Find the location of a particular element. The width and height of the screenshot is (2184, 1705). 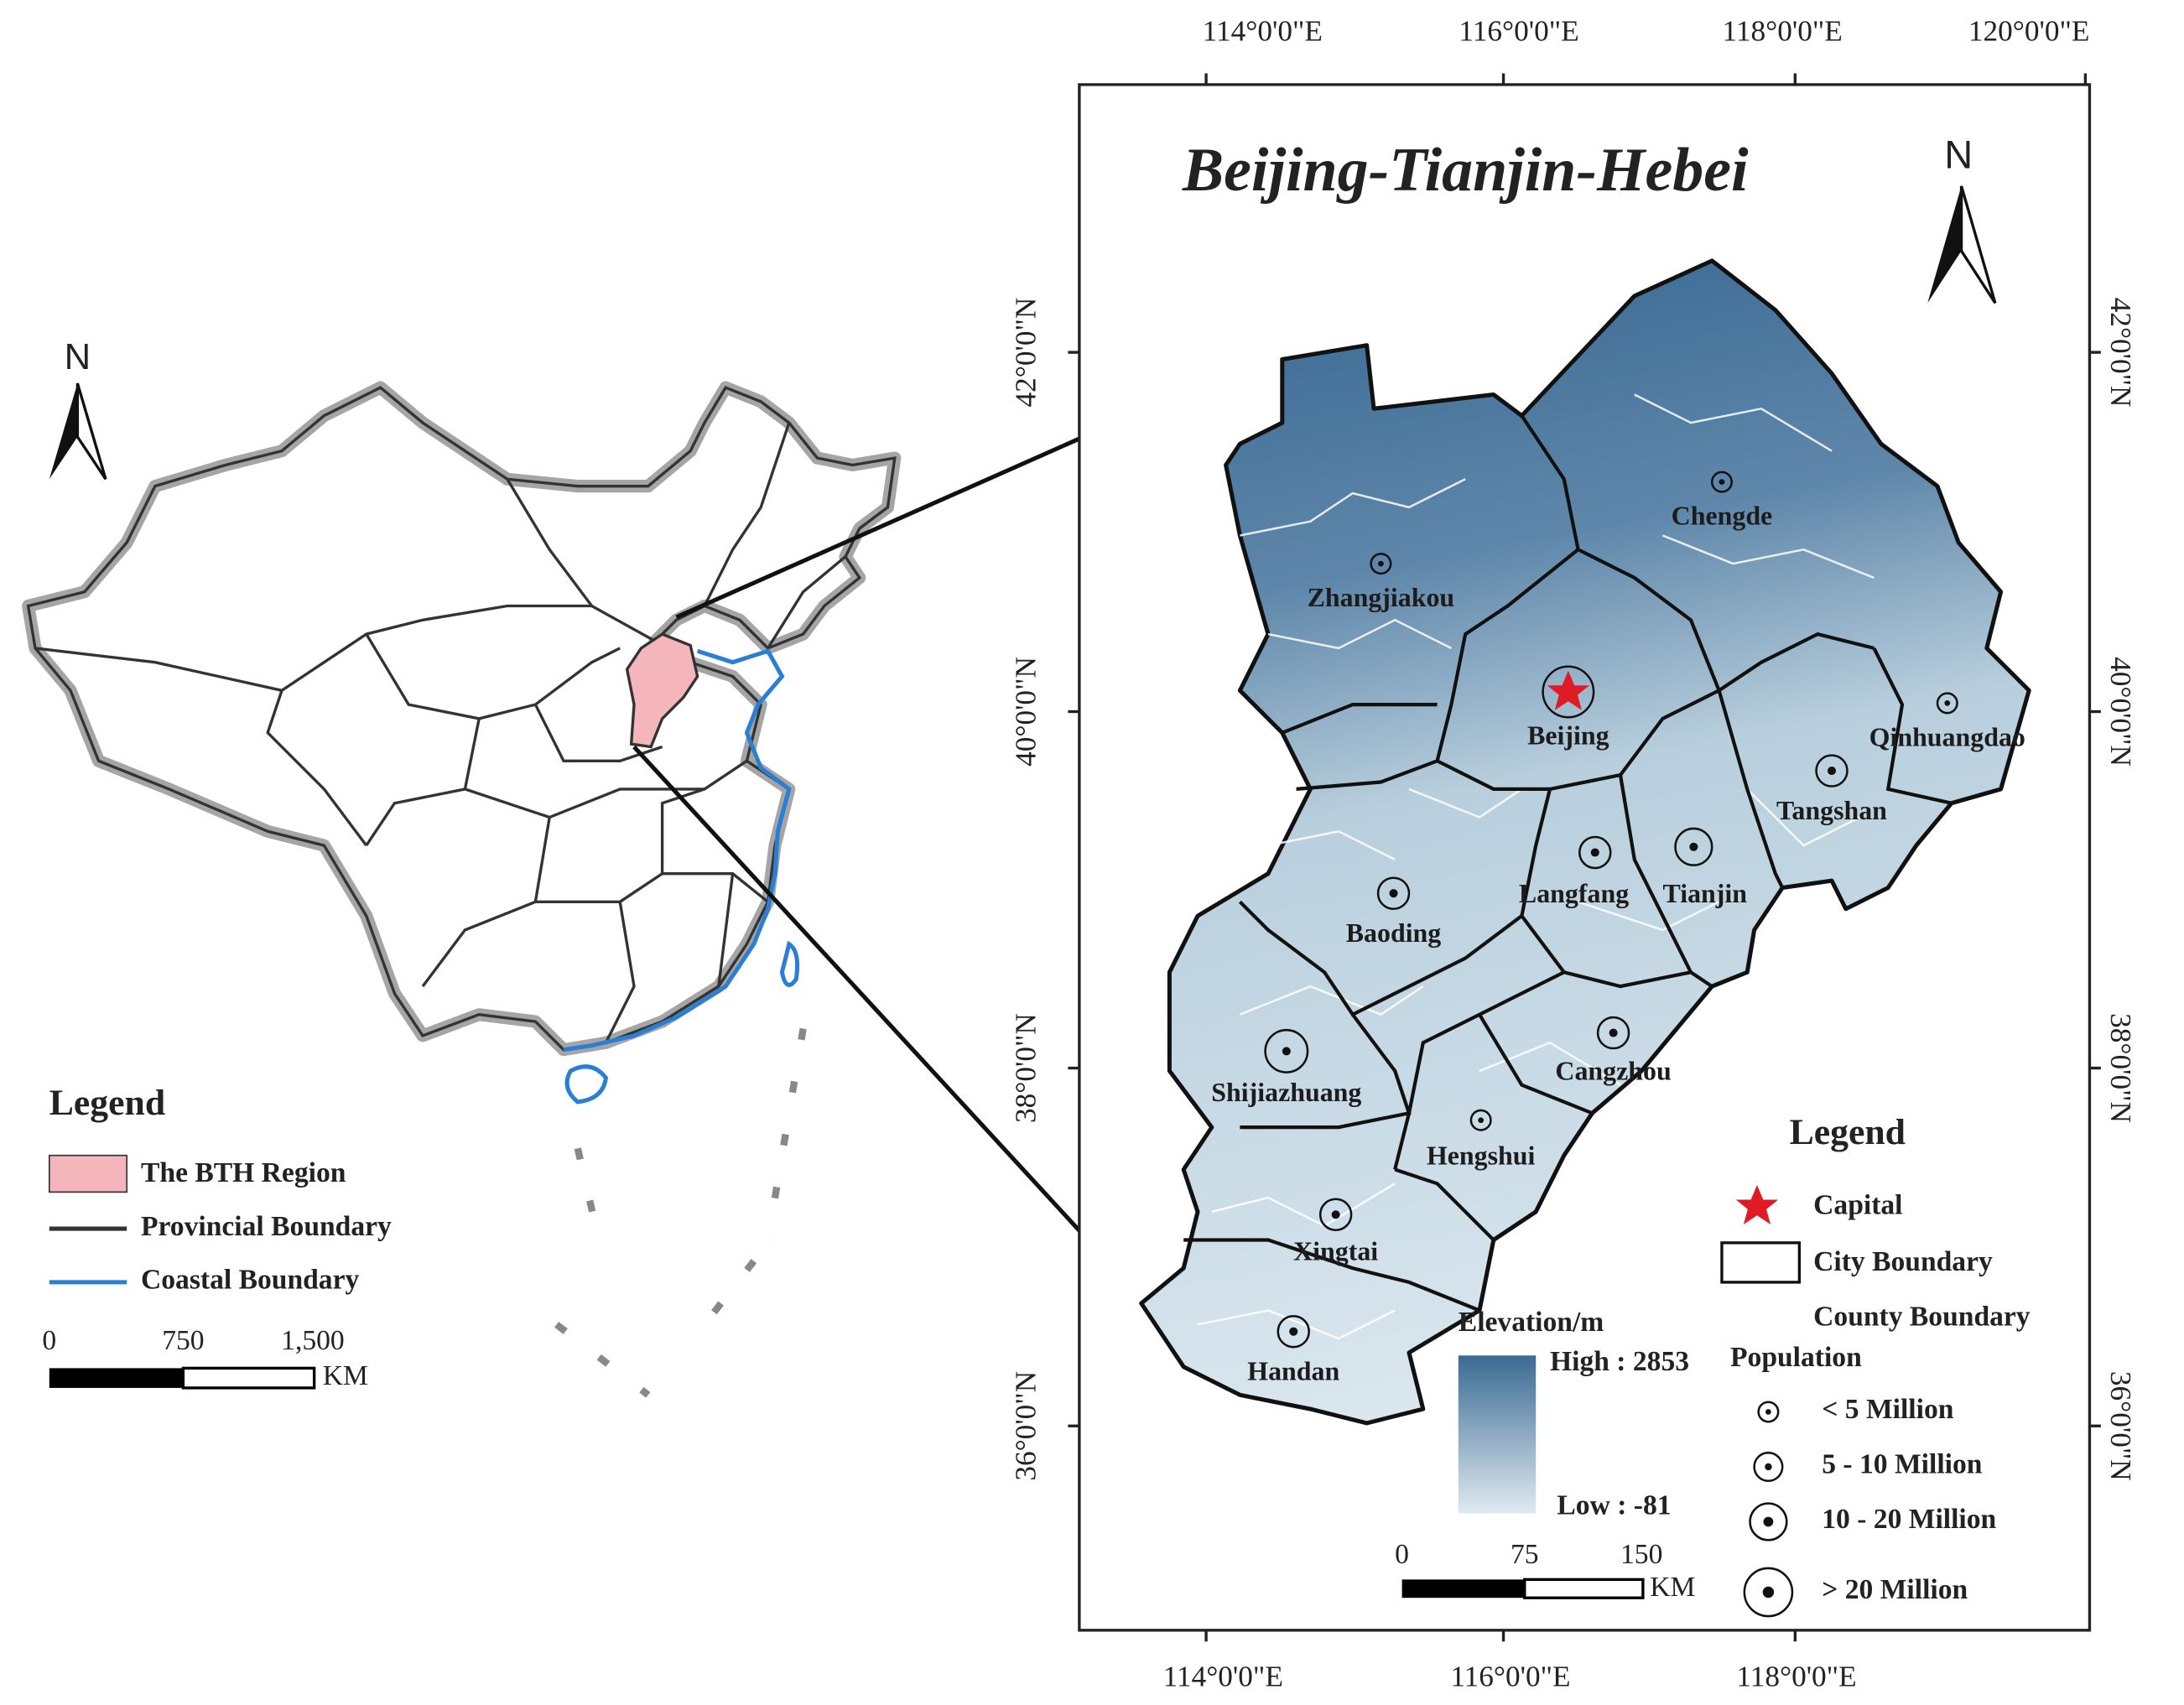

city-label: Handan is located at coordinates (1293, 1370).